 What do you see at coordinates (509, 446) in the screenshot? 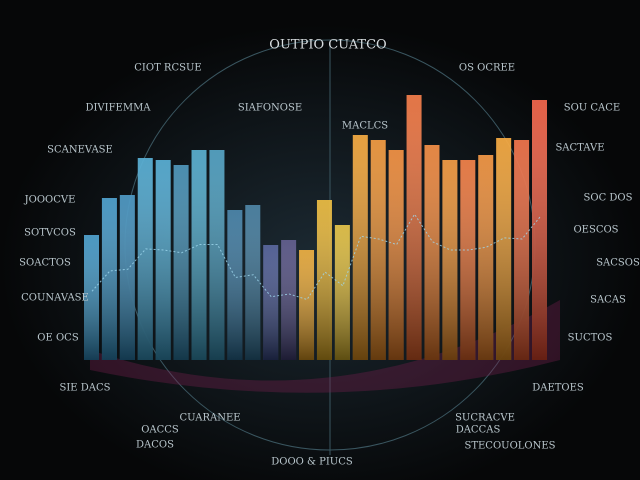
I see `annotation: STECOUOLONES` at bounding box center [509, 446].